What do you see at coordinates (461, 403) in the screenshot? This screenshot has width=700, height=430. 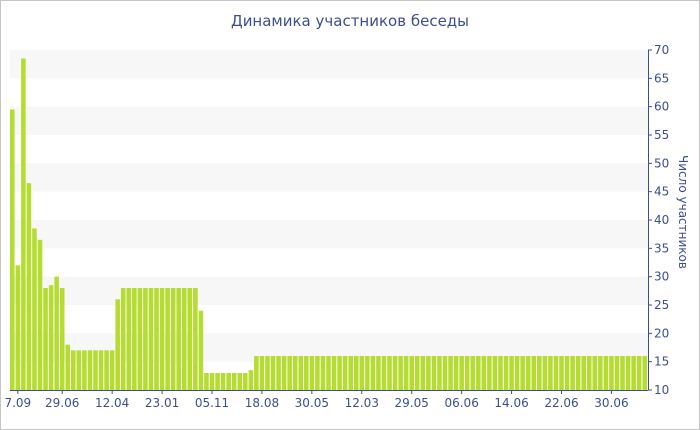 I see `x-tick-label: 06.06` at bounding box center [461, 403].